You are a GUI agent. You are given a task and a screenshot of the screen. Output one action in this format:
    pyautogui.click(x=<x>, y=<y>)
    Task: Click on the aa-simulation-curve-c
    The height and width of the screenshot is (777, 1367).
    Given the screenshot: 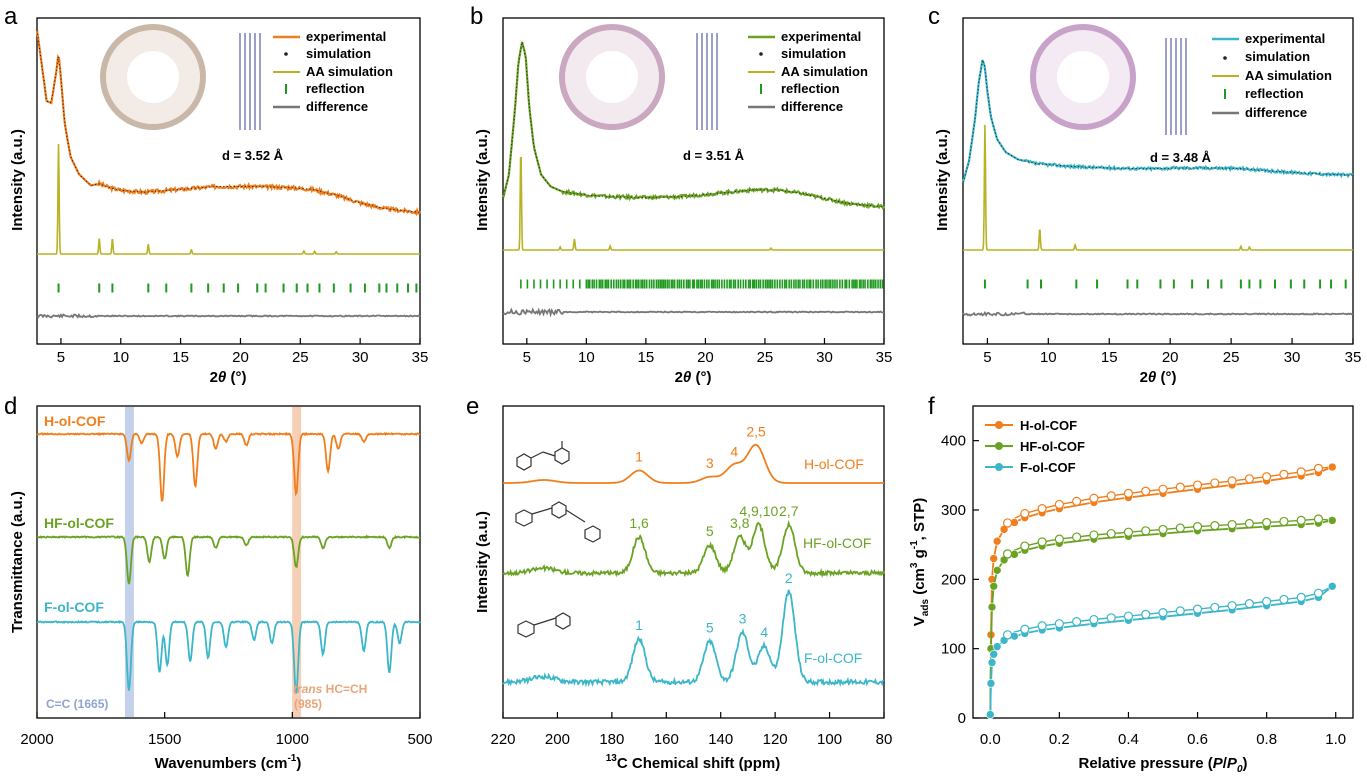 What is the action you would take?
    pyautogui.click(x=1158, y=187)
    